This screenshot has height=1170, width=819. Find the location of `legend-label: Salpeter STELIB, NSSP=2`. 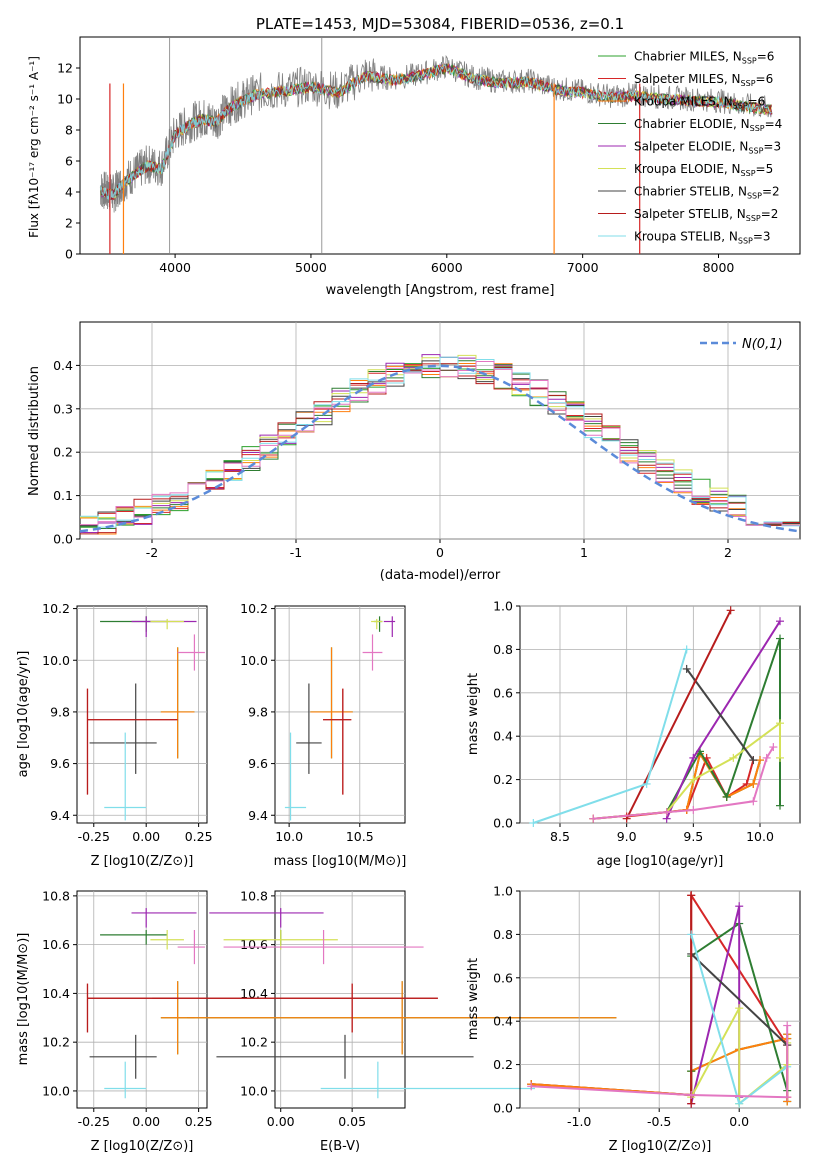

legend-label: Salpeter STELIB, NSSP=2 is located at coordinates (706, 215).